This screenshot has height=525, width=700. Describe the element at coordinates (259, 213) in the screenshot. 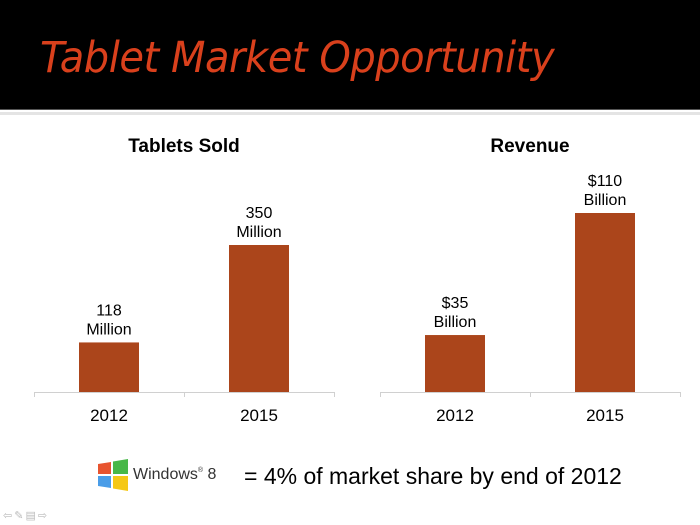

I see `tablets-sold-data-label: 350` at that location.